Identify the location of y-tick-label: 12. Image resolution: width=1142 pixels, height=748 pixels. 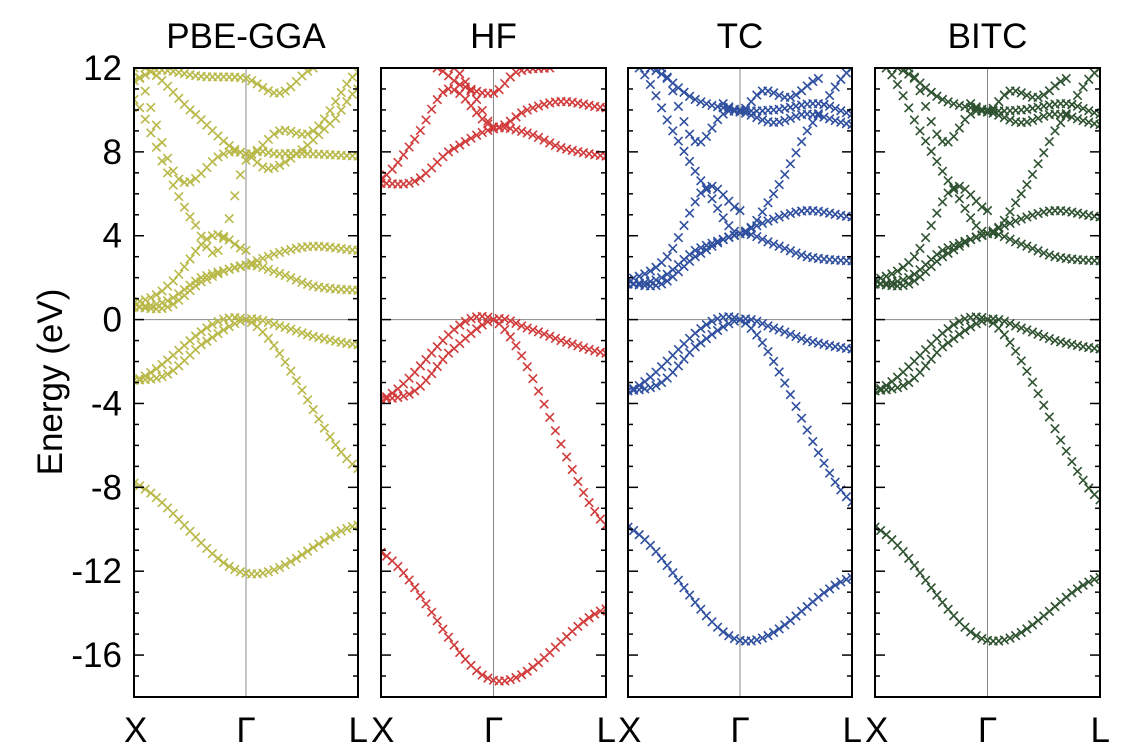
(102, 68).